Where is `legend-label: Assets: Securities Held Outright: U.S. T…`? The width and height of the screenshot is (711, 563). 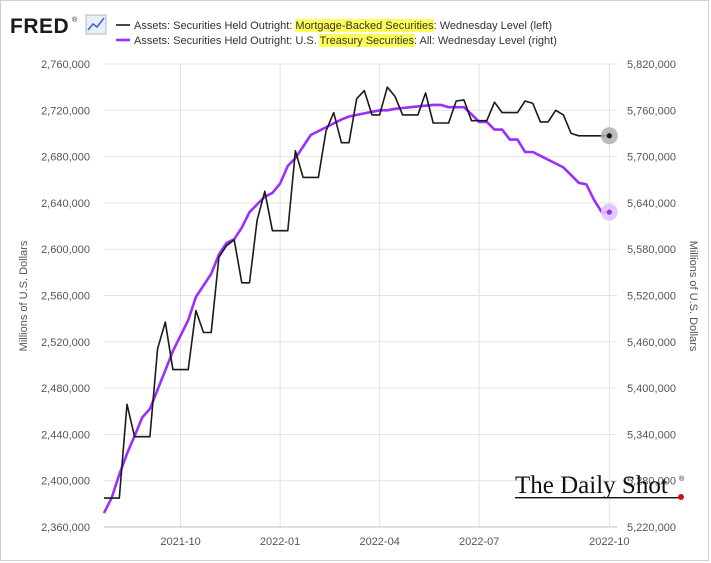 legend-label: Assets: Securities Held Outright: U.S. T… is located at coordinates (345, 41).